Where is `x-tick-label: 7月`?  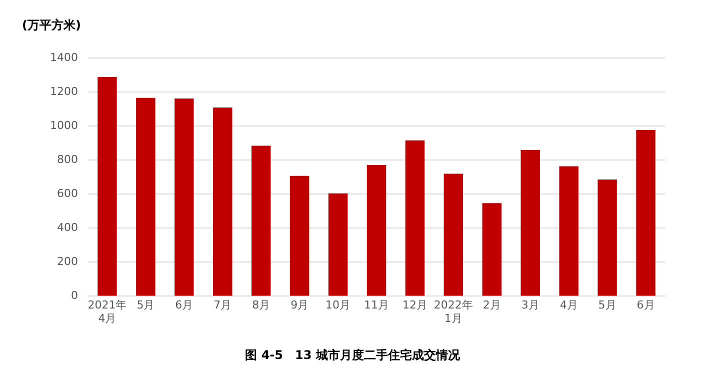
x-tick-label: 7月 is located at coordinates (223, 305).